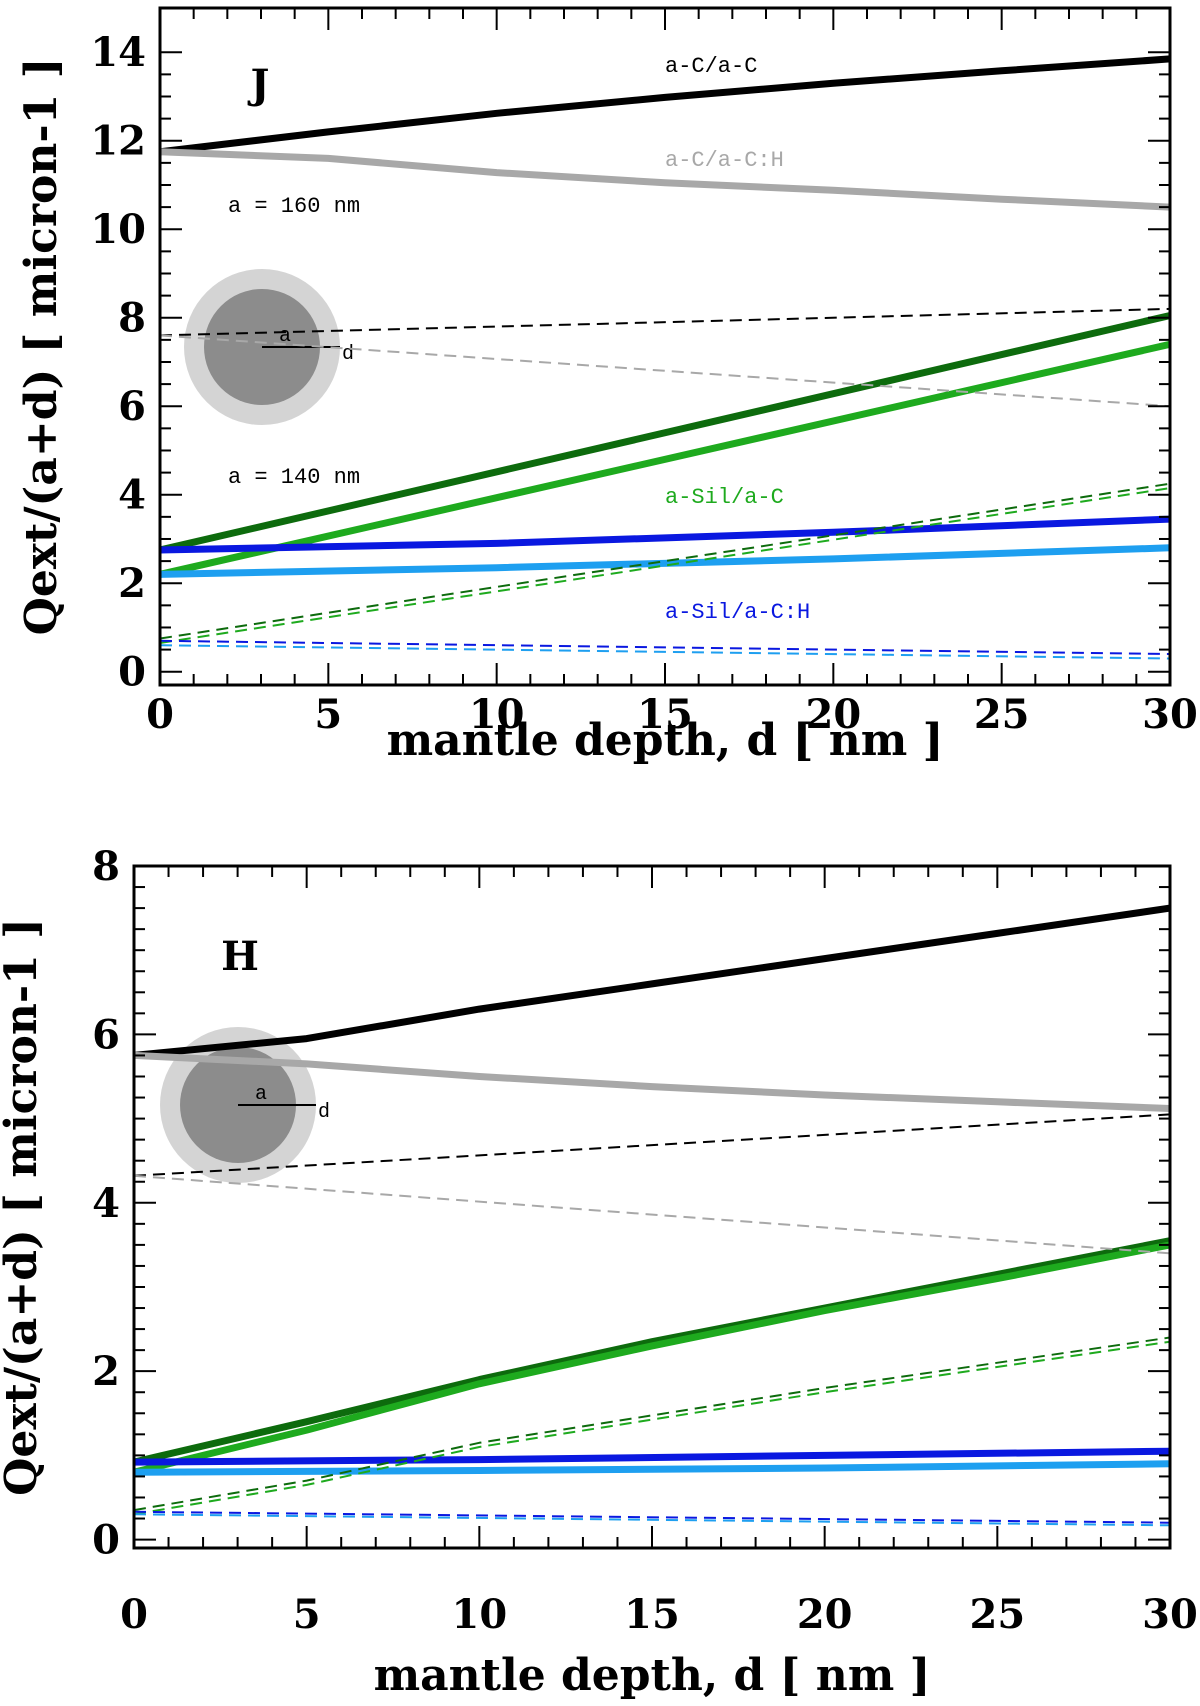 The image size is (1200, 1706). I want to click on y-tick-label: 12, so click(118, 141).